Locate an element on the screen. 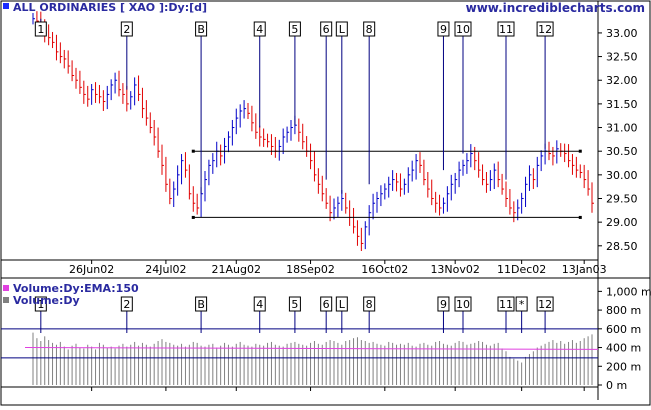  volume-marker-label: 6 is located at coordinates (326, 304).